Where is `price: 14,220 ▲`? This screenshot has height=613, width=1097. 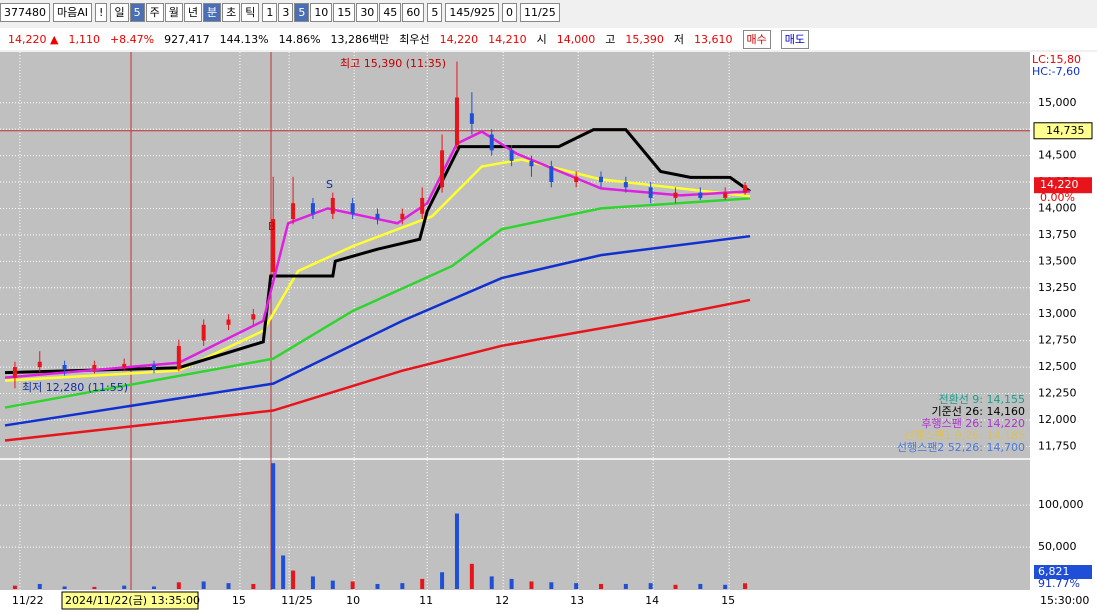 price: 14,220 ▲ is located at coordinates (33, 39).